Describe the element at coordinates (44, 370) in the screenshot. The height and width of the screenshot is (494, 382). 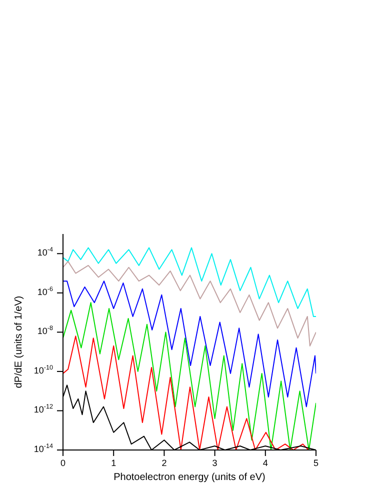
I see `y-tick-label: 10$^{-10}$` at that location.